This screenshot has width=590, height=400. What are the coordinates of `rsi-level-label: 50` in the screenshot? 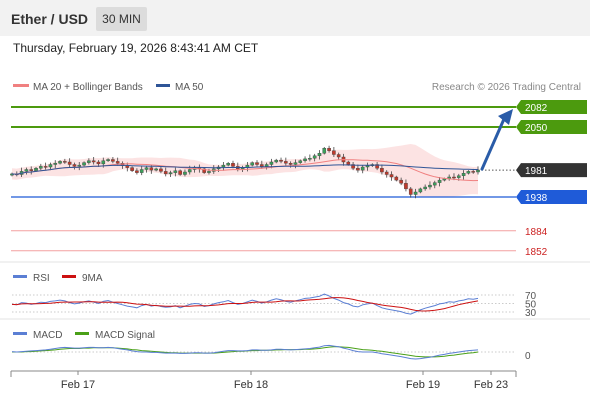 It's located at (531, 305).